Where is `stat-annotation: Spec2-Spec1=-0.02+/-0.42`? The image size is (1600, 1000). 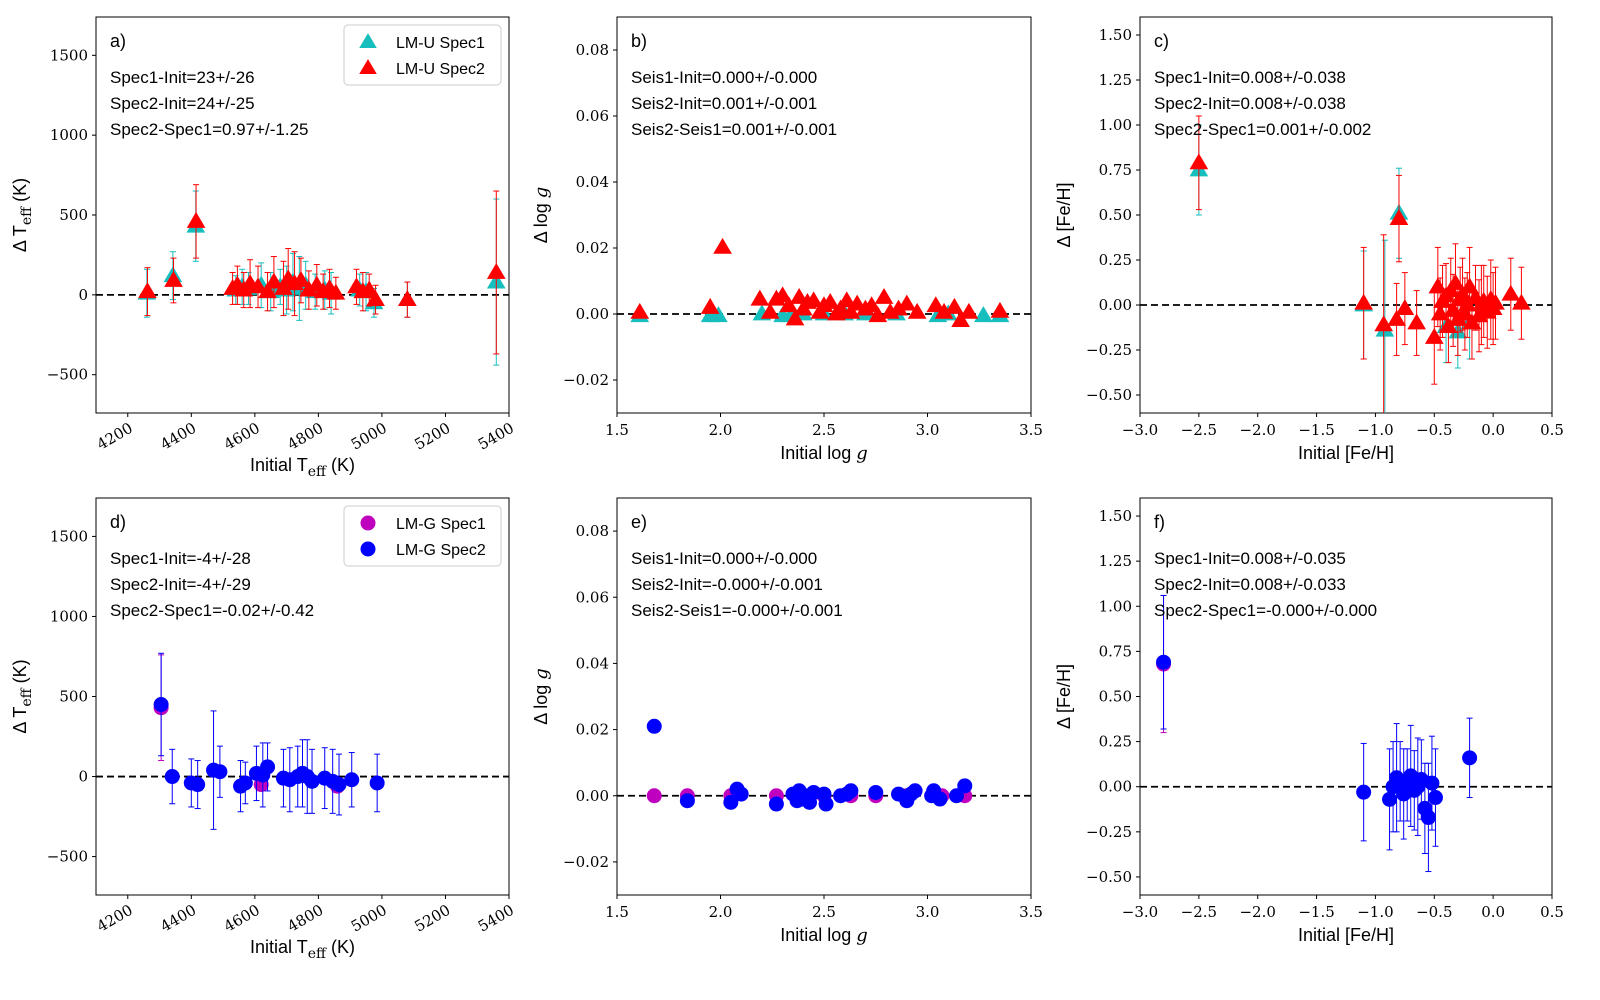
stat-annotation: Spec2-Spec1=-0.02+/-0.42 is located at coordinates (212, 610).